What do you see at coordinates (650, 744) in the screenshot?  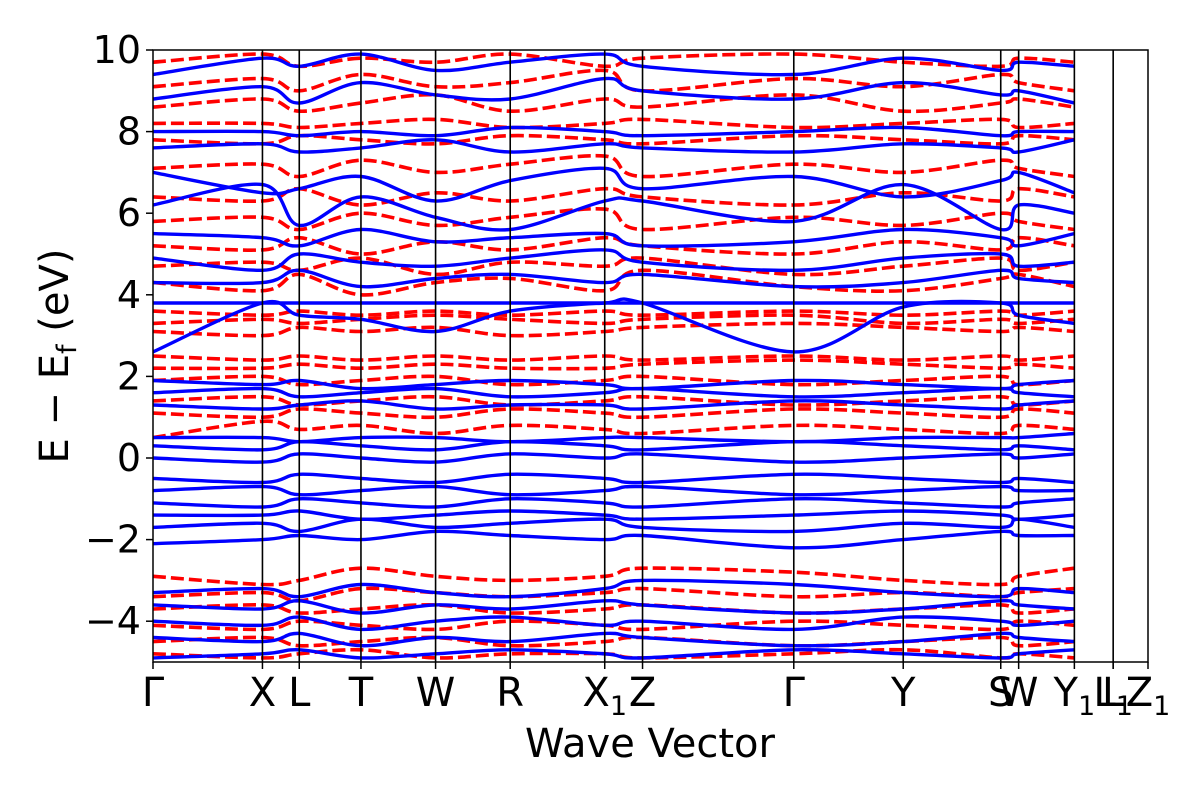 I see `x-axis-title: Wave Vector` at bounding box center [650, 744].